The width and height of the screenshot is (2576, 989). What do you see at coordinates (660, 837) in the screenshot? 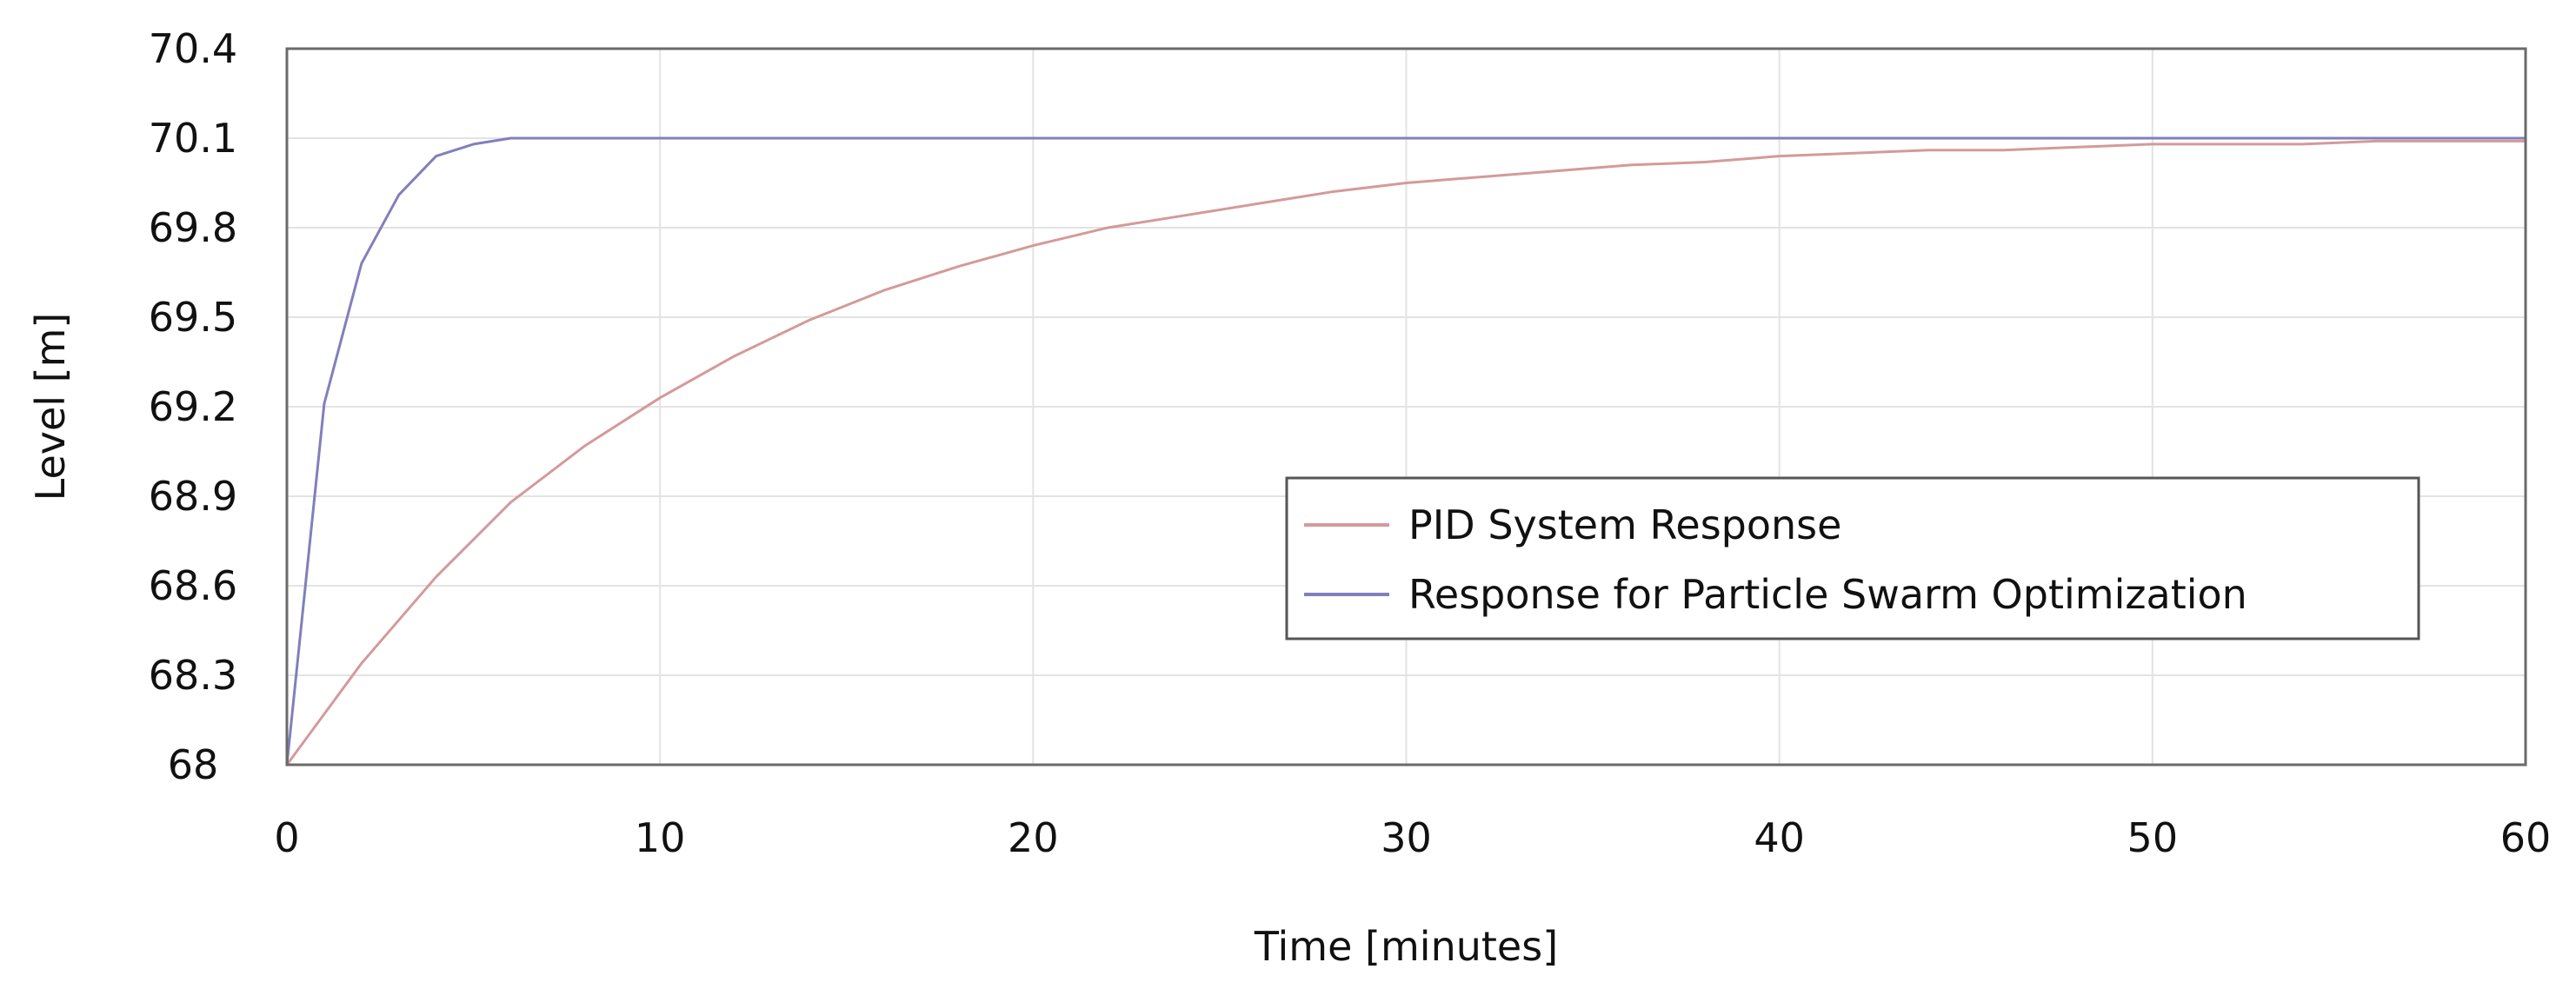
I see `x-tick-label: 10` at bounding box center [660, 837].